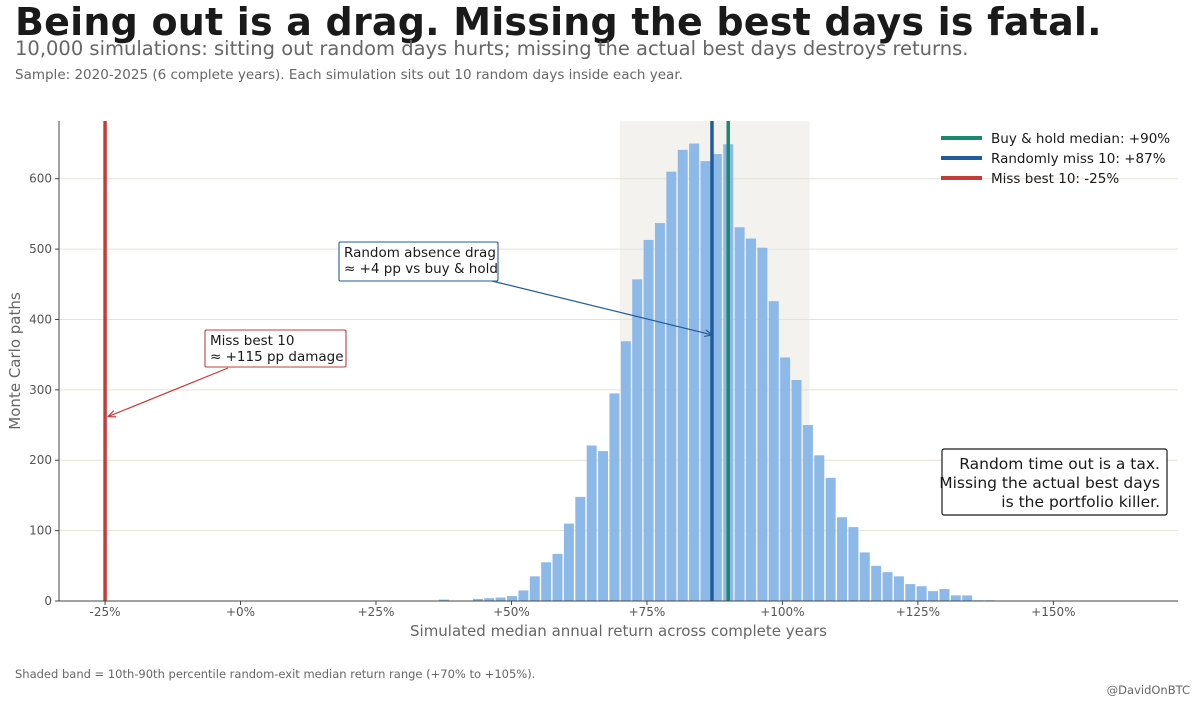 This screenshot has width=1200, height=703. Describe the element at coordinates (40, 531) in the screenshot. I see `y-tick-label: 100` at that location.